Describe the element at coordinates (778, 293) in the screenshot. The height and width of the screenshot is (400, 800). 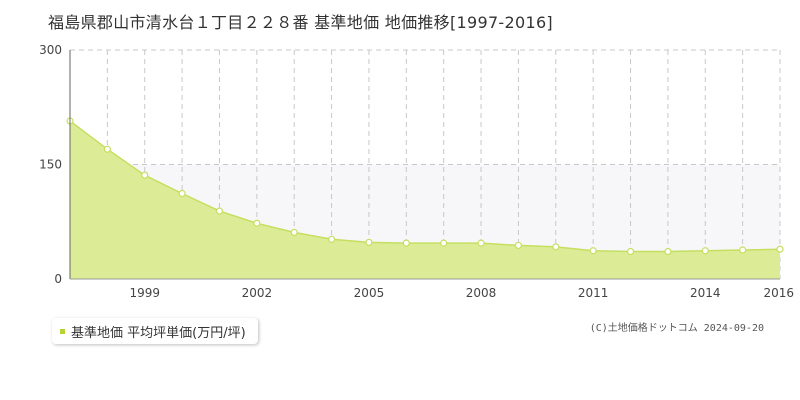
I see `x-tick-label: 2016` at that location.